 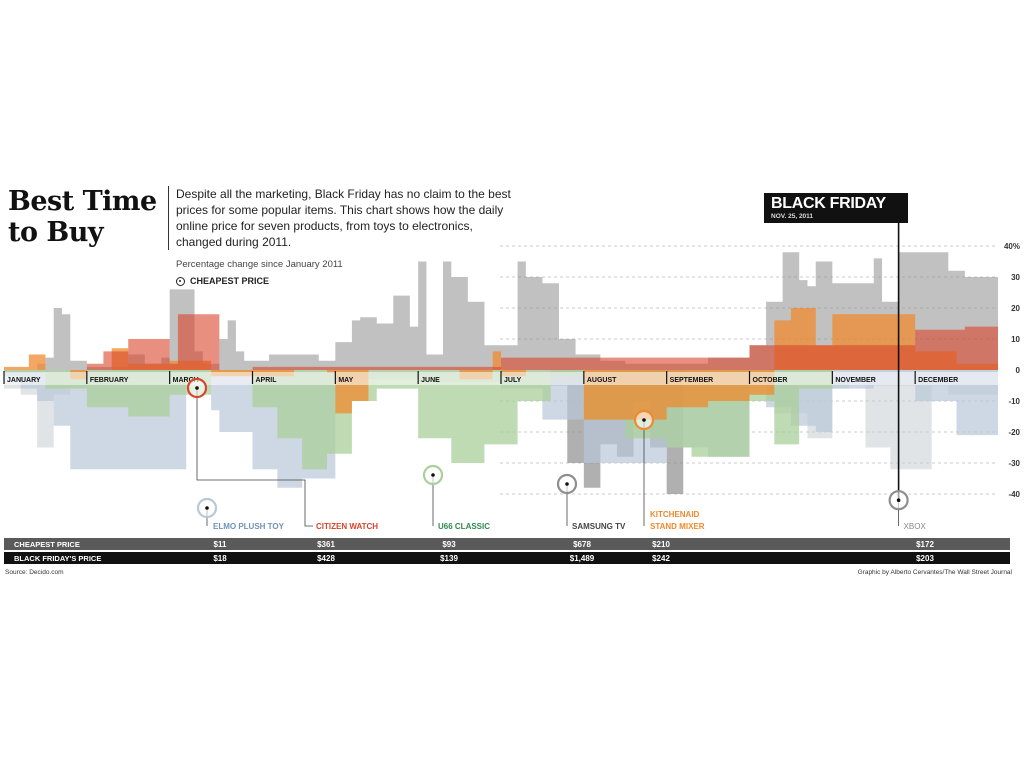 What do you see at coordinates (599, 526) in the screenshot?
I see `label-samsung-tv: SAMSUNG TV` at bounding box center [599, 526].